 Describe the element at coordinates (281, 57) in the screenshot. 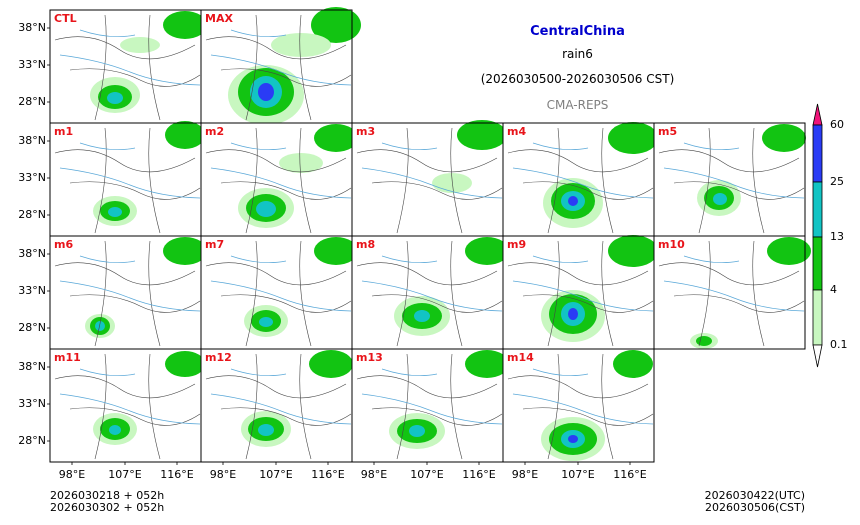

I see `rivers-max` at that location.